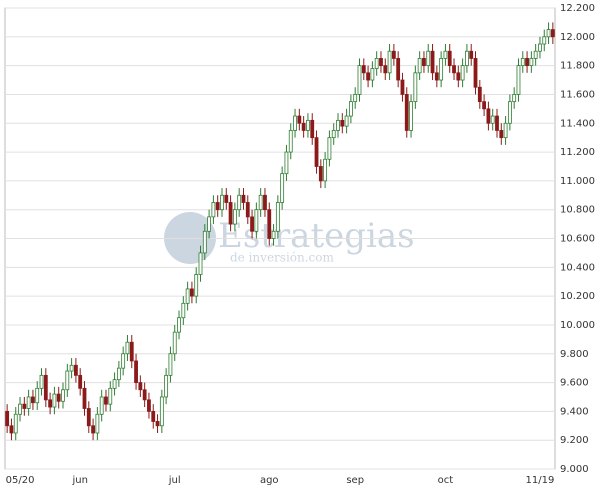 This screenshot has width=598, height=489. I want to click on y-tick-label: 11.400, so click(577, 123).